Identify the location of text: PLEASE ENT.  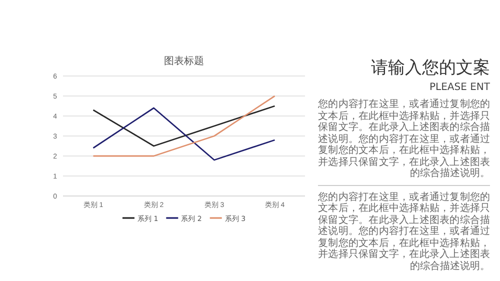
(459, 87).